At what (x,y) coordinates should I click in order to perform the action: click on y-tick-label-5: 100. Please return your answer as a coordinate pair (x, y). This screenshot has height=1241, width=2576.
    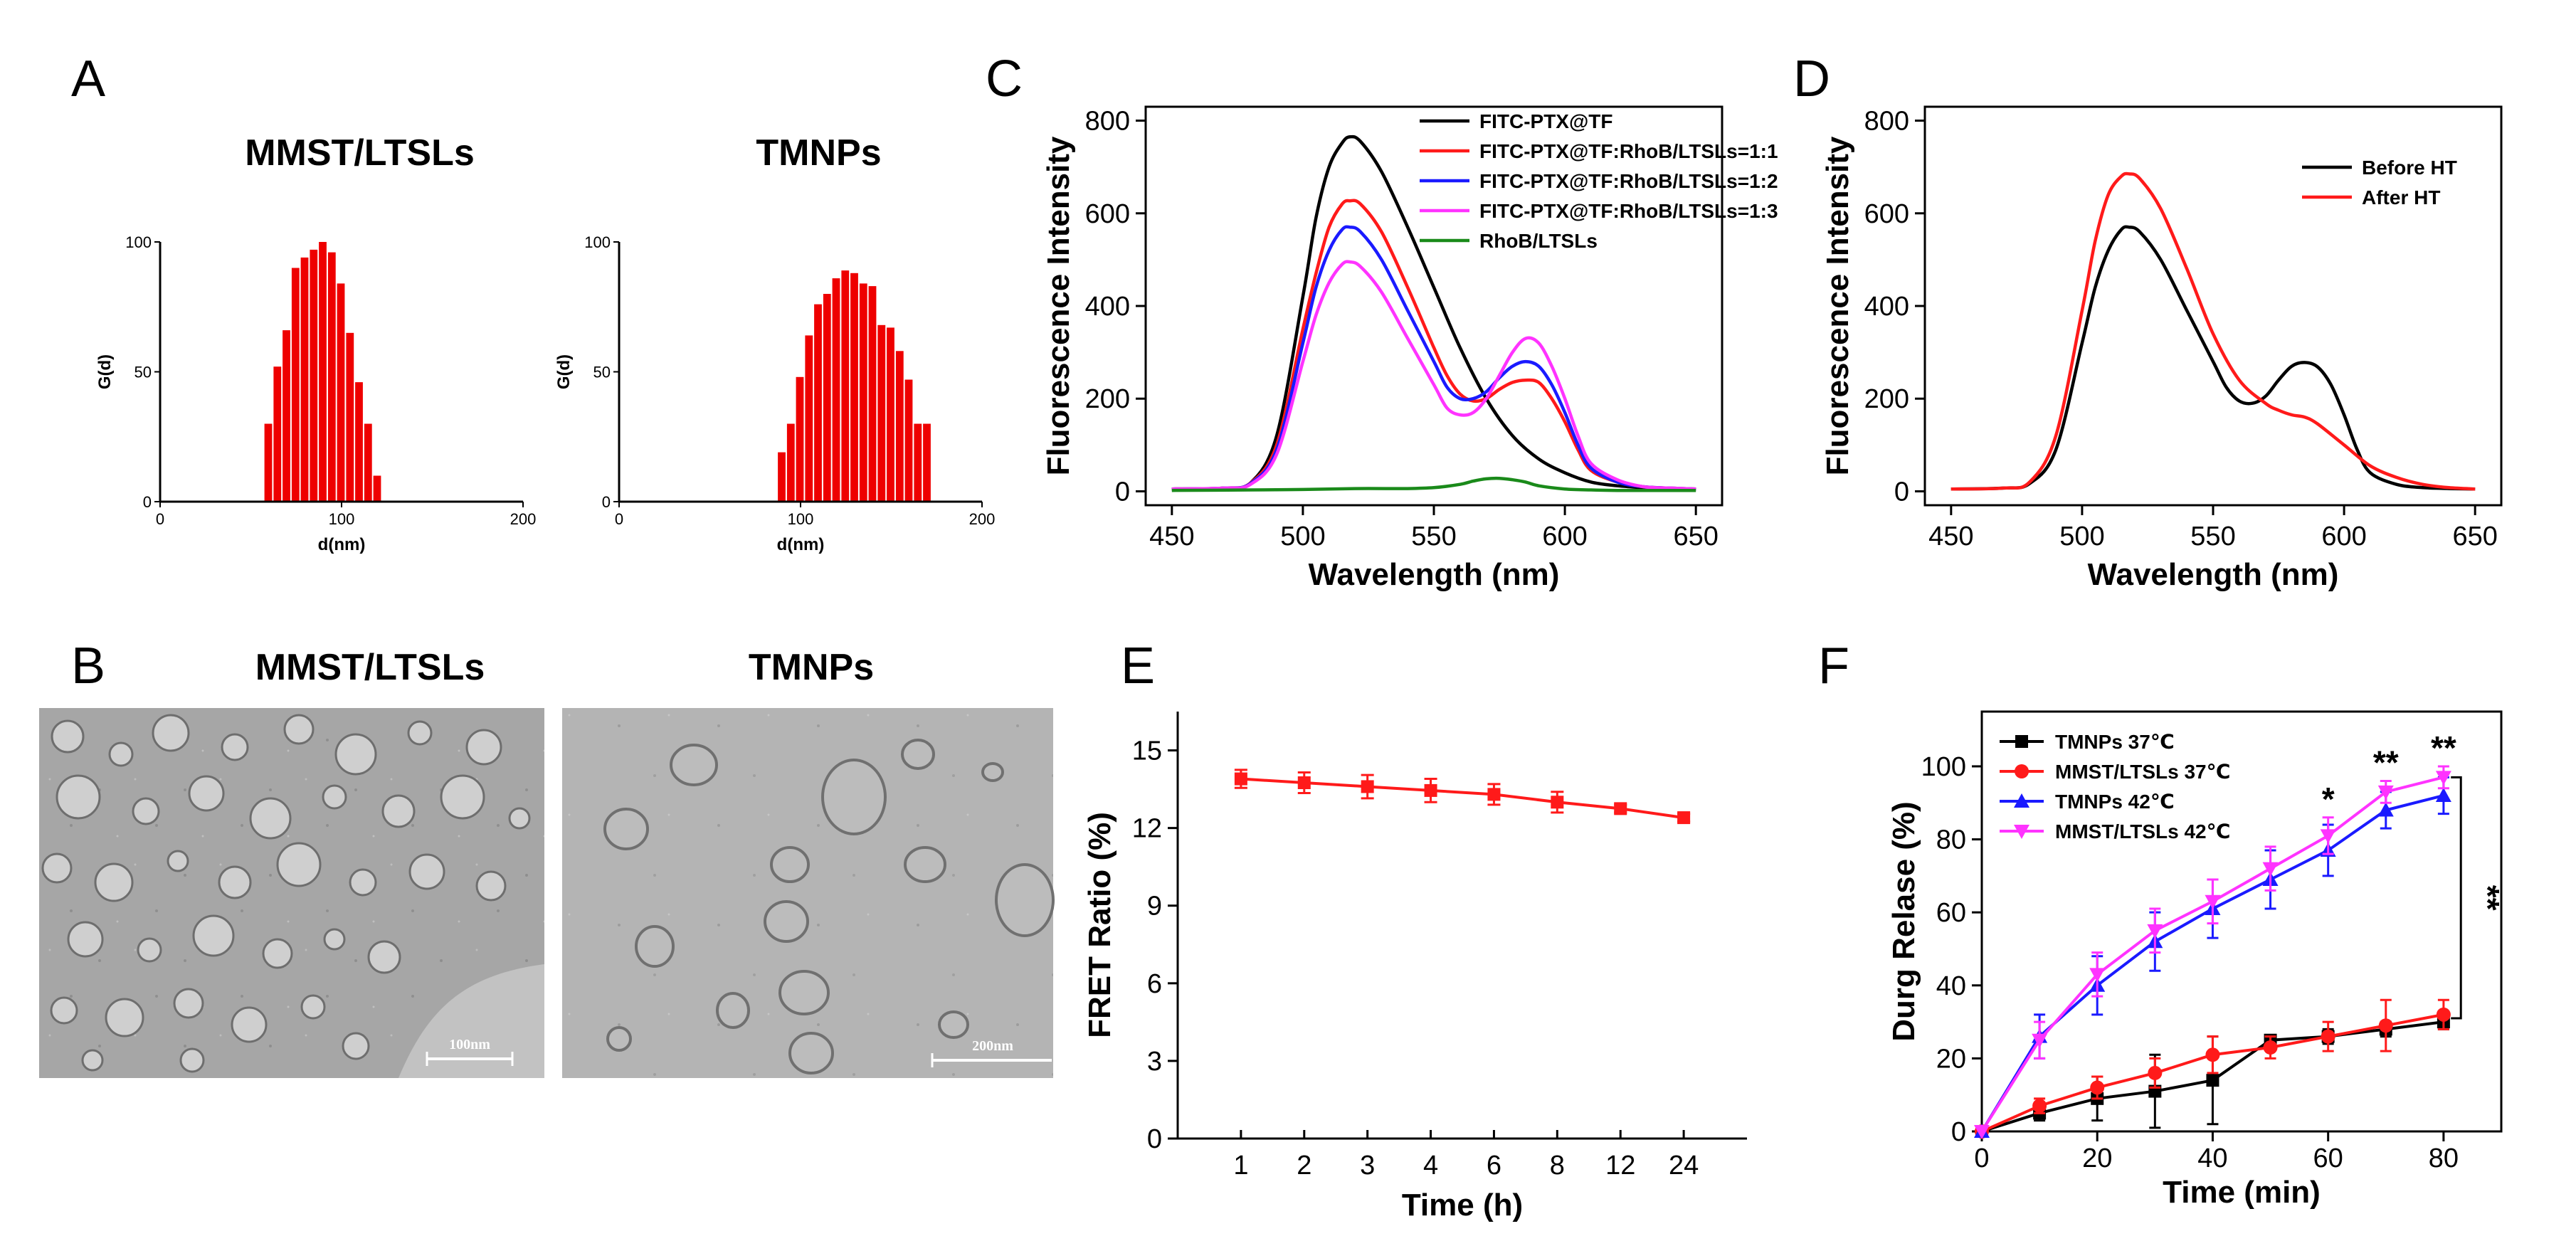
    Looking at the image, I should click on (1943, 767).